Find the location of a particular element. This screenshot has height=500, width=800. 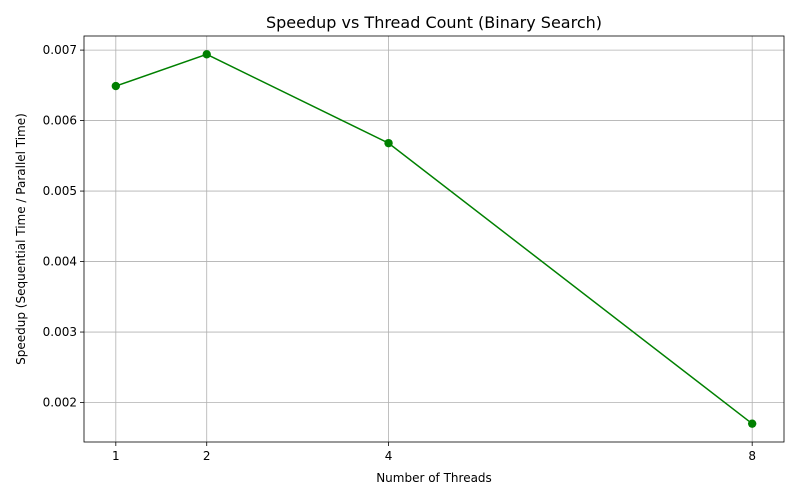

x-tick-label: 2 is located at coordinates (207, 456).